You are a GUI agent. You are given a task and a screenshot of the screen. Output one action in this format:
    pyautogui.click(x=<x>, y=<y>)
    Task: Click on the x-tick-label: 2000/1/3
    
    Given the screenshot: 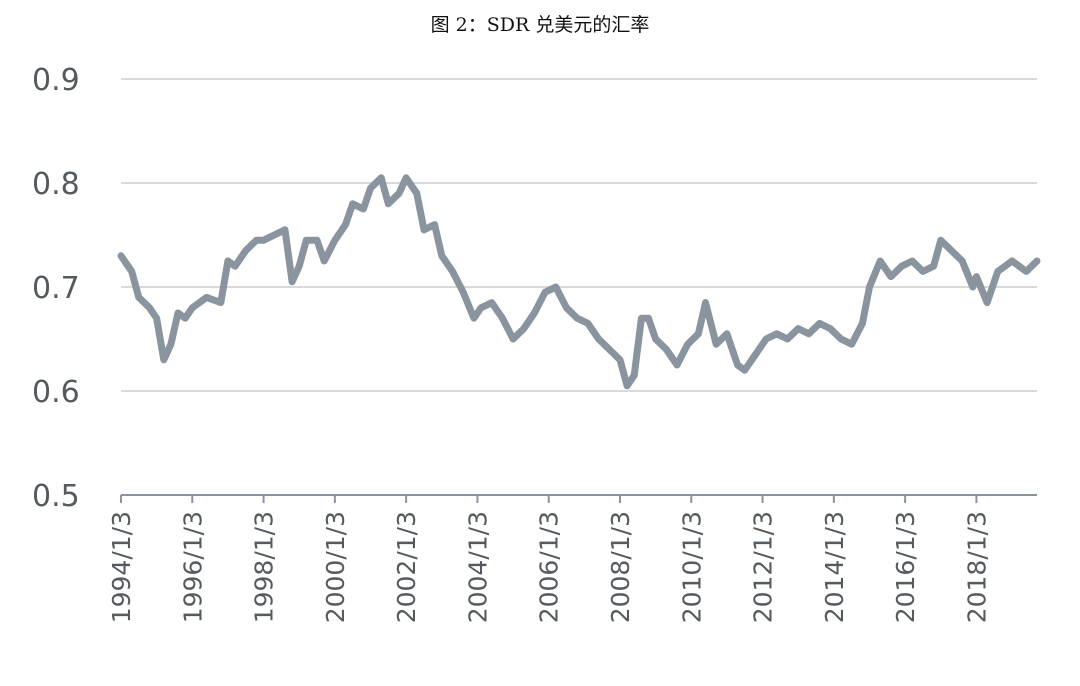 What is the action you would take?
    pyautogui.click(x=335, y=567)
    